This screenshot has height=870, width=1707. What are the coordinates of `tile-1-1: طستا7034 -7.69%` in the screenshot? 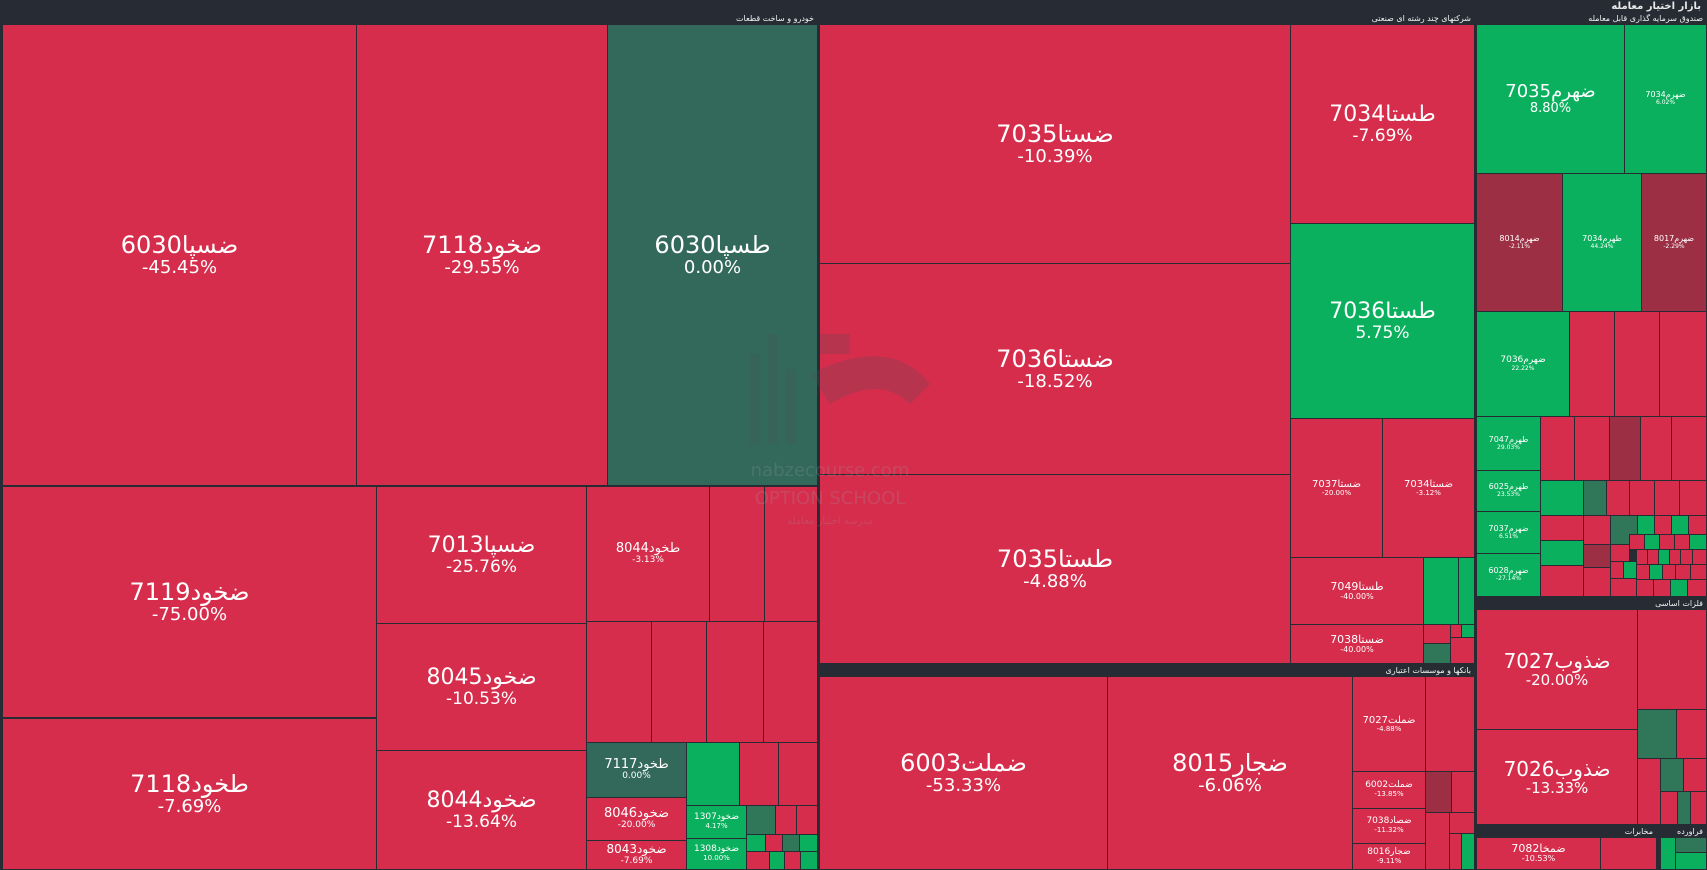 It's located at (1382, 124).